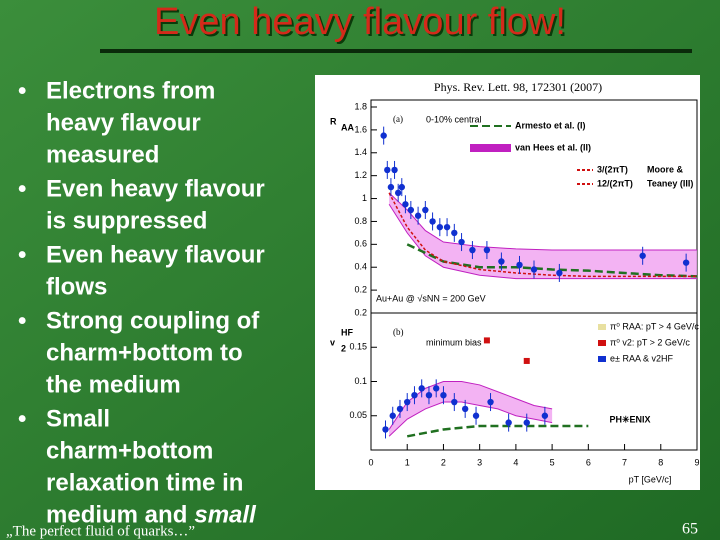 The image size is (720, 540). What do you see at coordinates (97, 538) in the screenshot?
I see `bullet-text: viscosity` at bounding box center [97, 538].